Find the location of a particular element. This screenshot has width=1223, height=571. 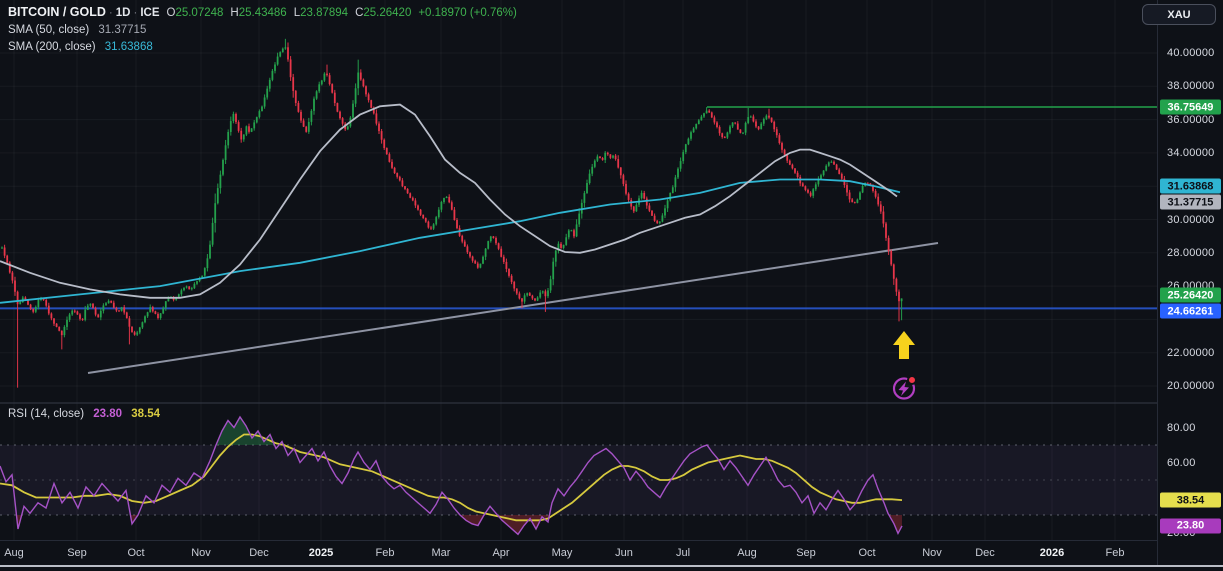

rsi-value: 23.80 is located at coordinates (108, 414).